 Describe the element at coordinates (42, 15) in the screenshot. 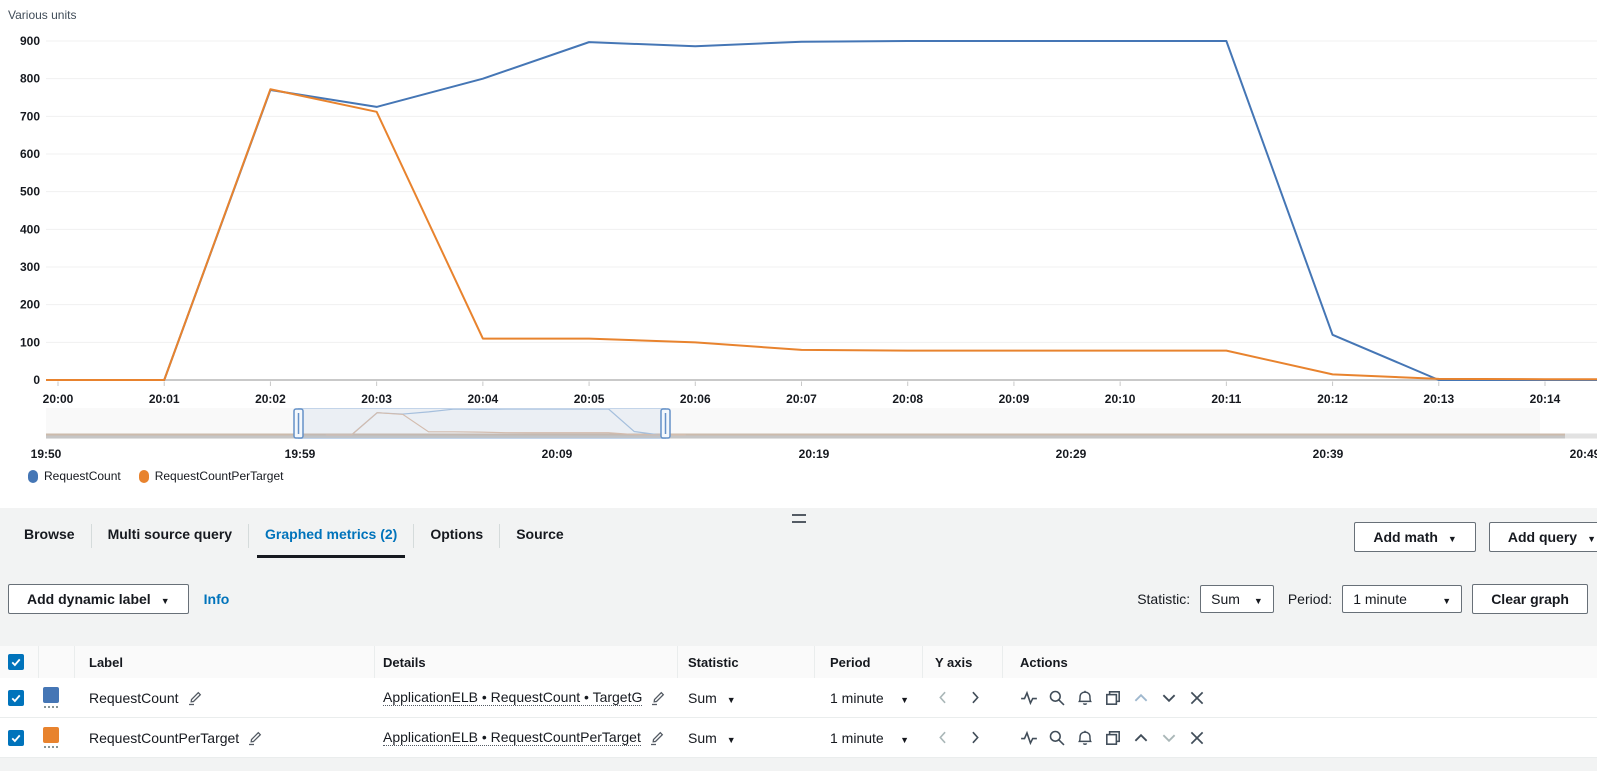

I see `y-axis-units-label: Various units` at that location.